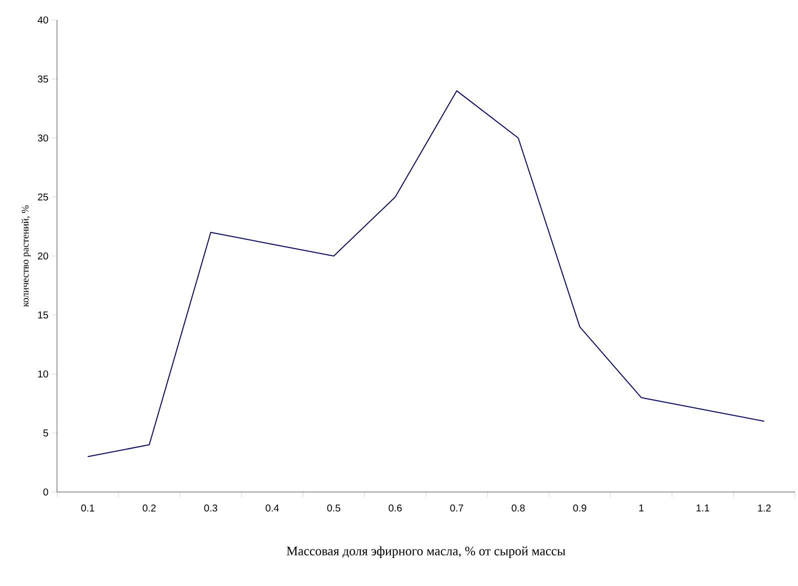 This screenshot has width=798, height=586. Describe the element at coordinates (333, 508) in the screenshot. I see `x-tick-label: 0.5` at that location.